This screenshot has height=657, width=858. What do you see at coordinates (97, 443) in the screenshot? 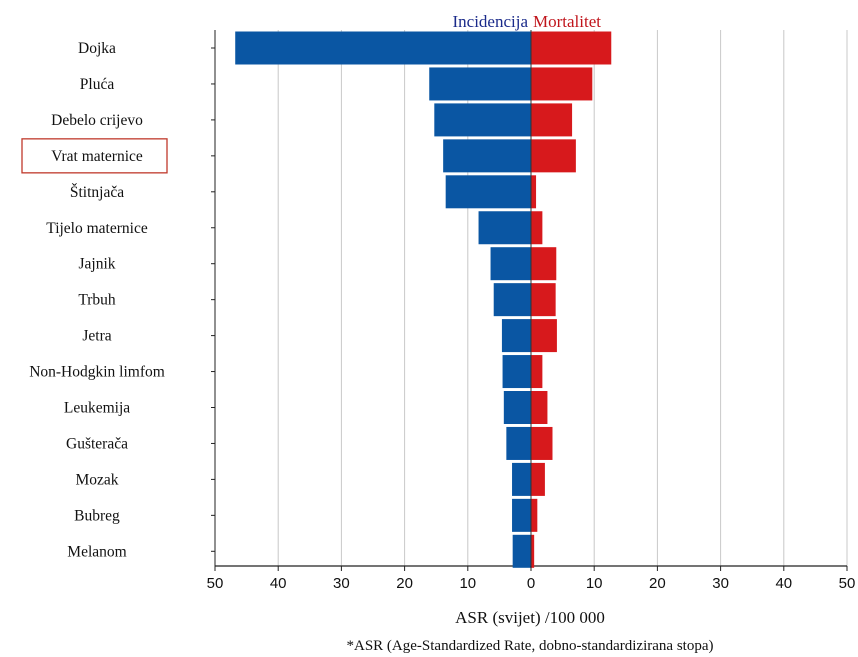
I see `category-label: Gušterača` at bounding box center [97, 443].